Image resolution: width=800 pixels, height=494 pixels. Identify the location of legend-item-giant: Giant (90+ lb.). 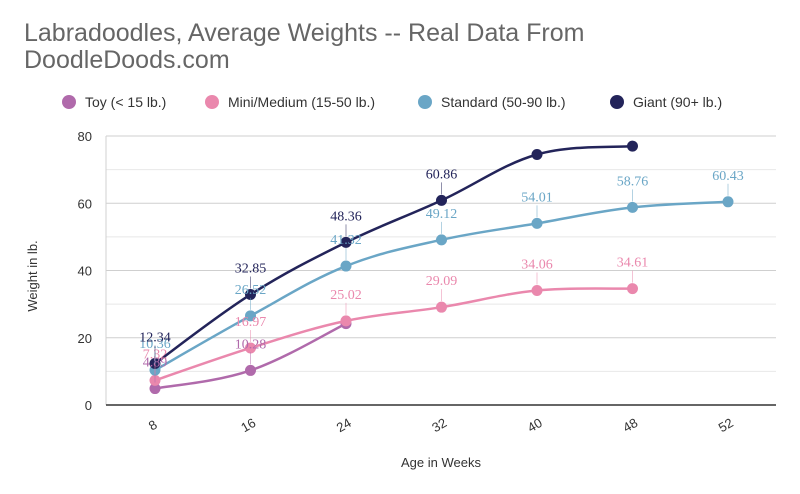
(666, 102).